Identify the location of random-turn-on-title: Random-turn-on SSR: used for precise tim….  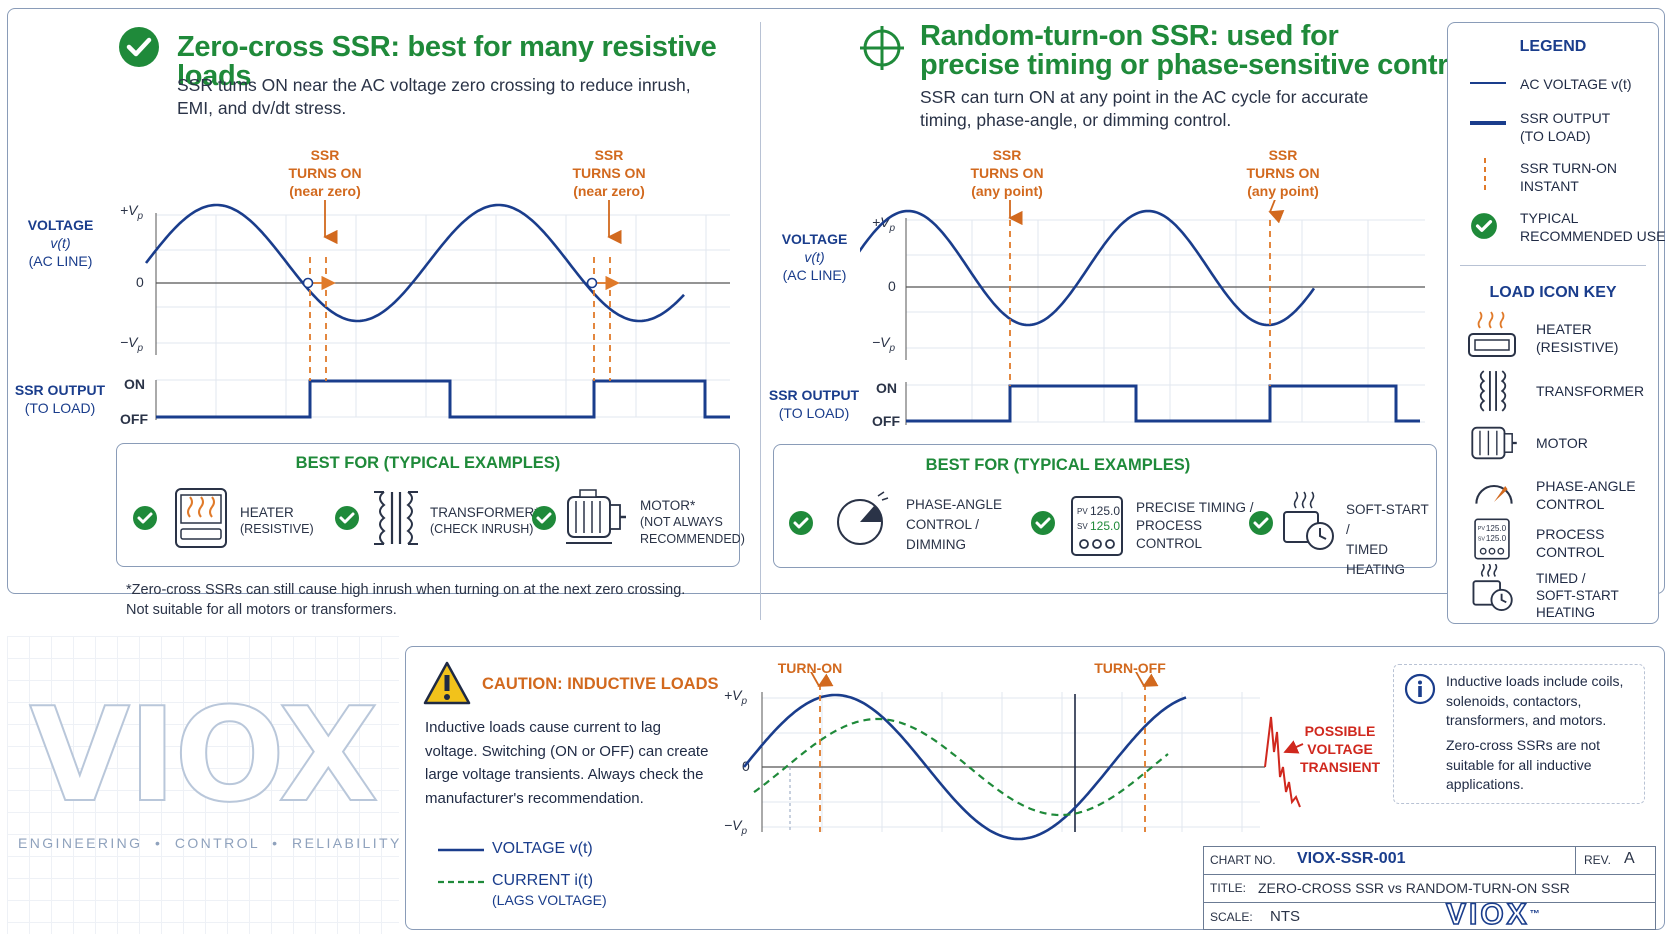
(1197, 50).